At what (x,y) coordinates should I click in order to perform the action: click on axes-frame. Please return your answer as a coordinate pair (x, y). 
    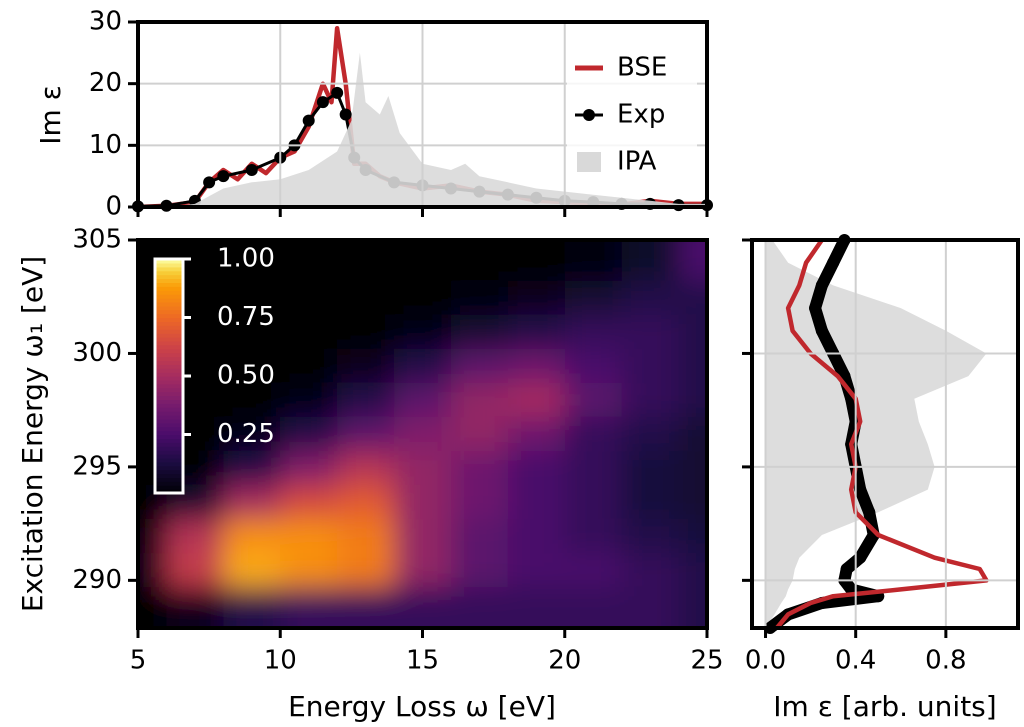
    Looking at the image, I should click on (422, 114).